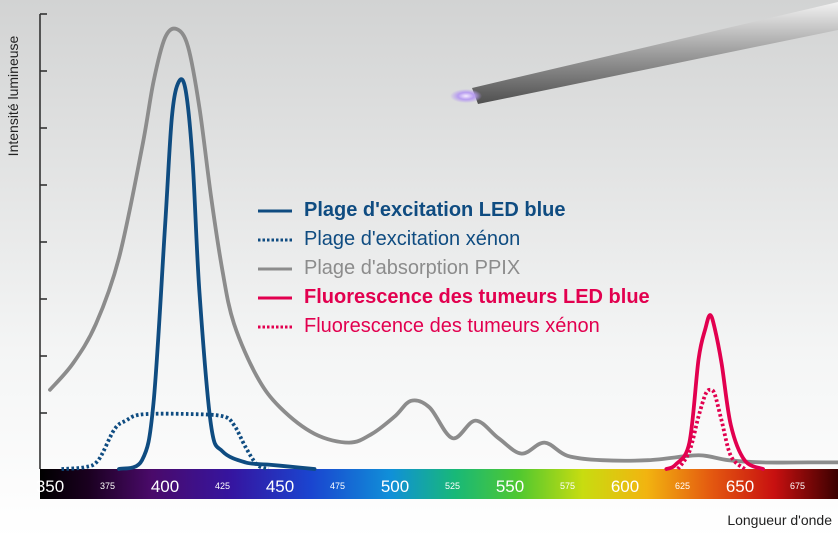 Image resolution: width=838 pixels, height=539 pixels. I want to click on x-tick-label: 650, so click(740, 486).